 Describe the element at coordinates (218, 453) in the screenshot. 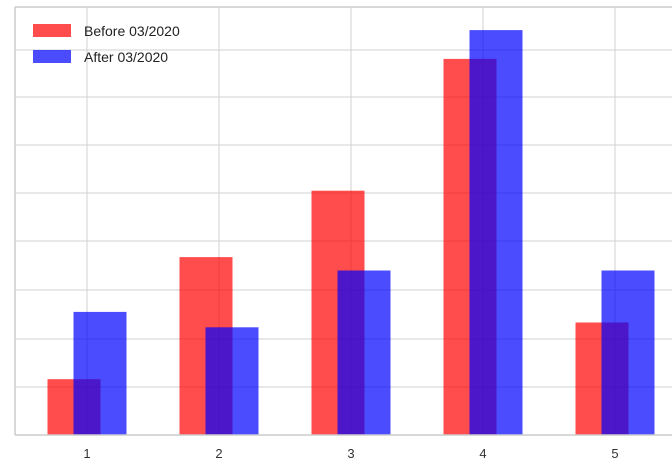

I see `x-tick-label: 2` at that location.